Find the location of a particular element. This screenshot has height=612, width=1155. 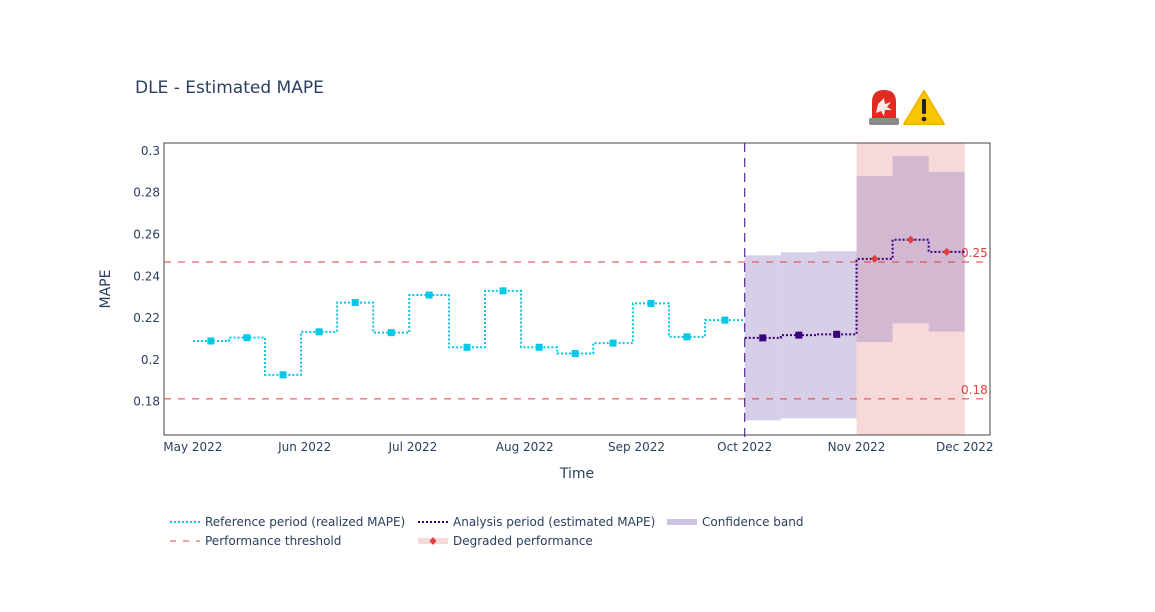

svg-text:Reference period (realized MAP: Reference period (realized MAPE) is located at coordinates (305, 522).